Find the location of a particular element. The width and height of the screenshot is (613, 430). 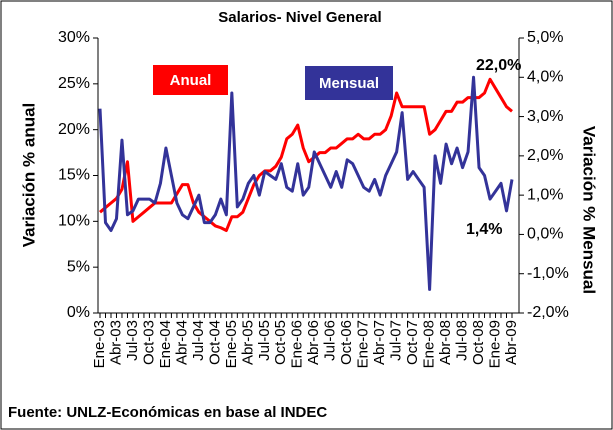

x-tick-label: Ene-09 is located at coordinates (494, 344).